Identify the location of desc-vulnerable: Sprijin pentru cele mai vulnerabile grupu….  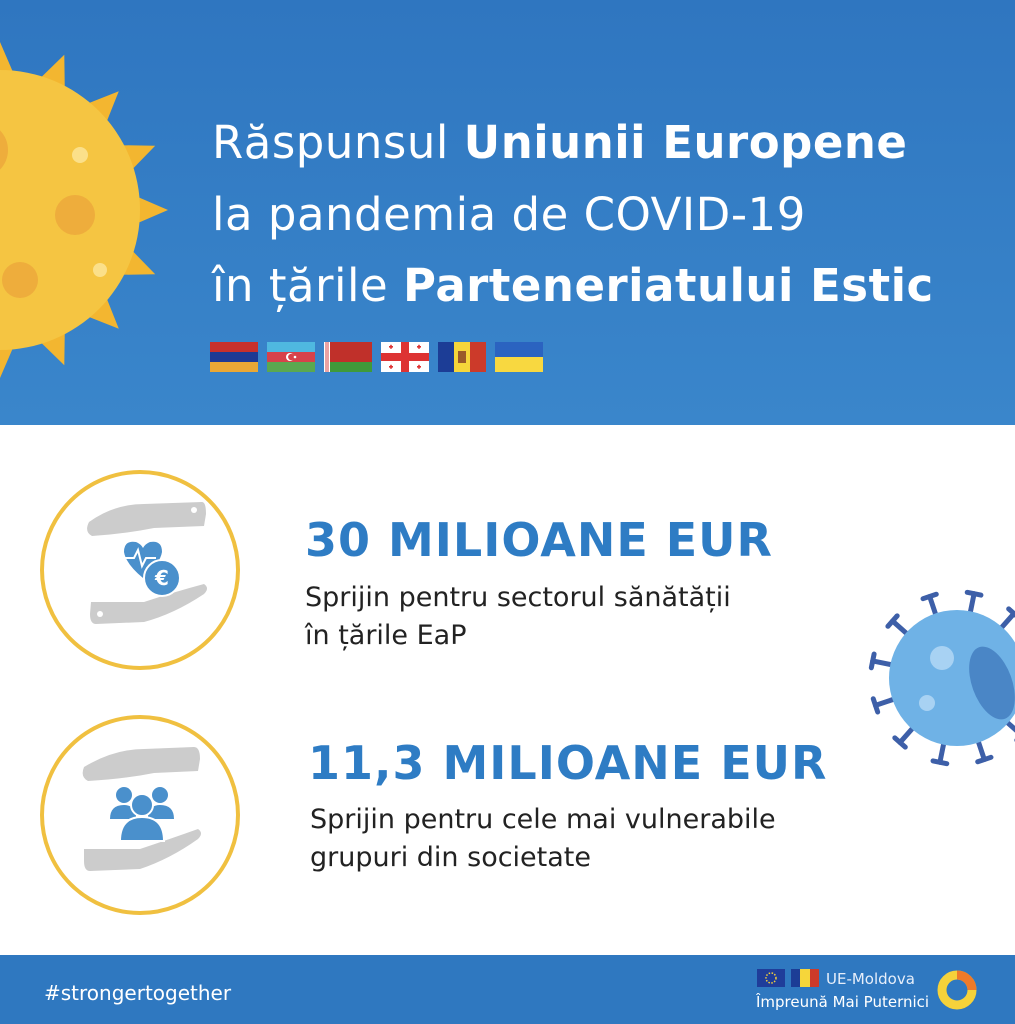
(543, 838).